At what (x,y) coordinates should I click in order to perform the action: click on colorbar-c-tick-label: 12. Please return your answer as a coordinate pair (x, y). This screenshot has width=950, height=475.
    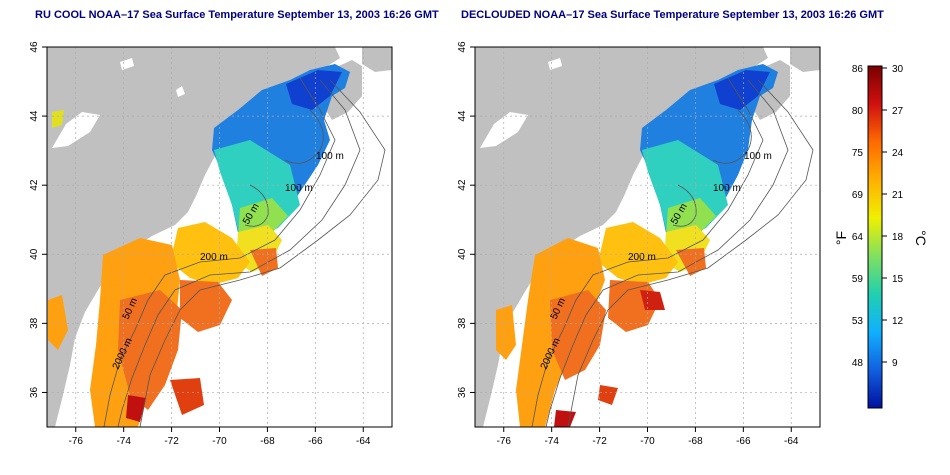
    Looking at the image, I should click on (898, 321).